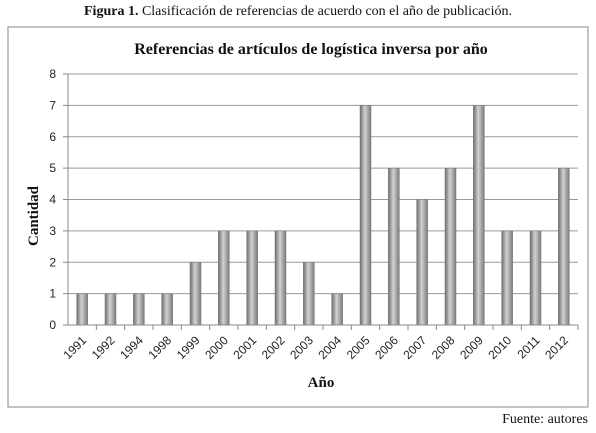  I want to click on y-tick-label: 5, so click(52, 168).